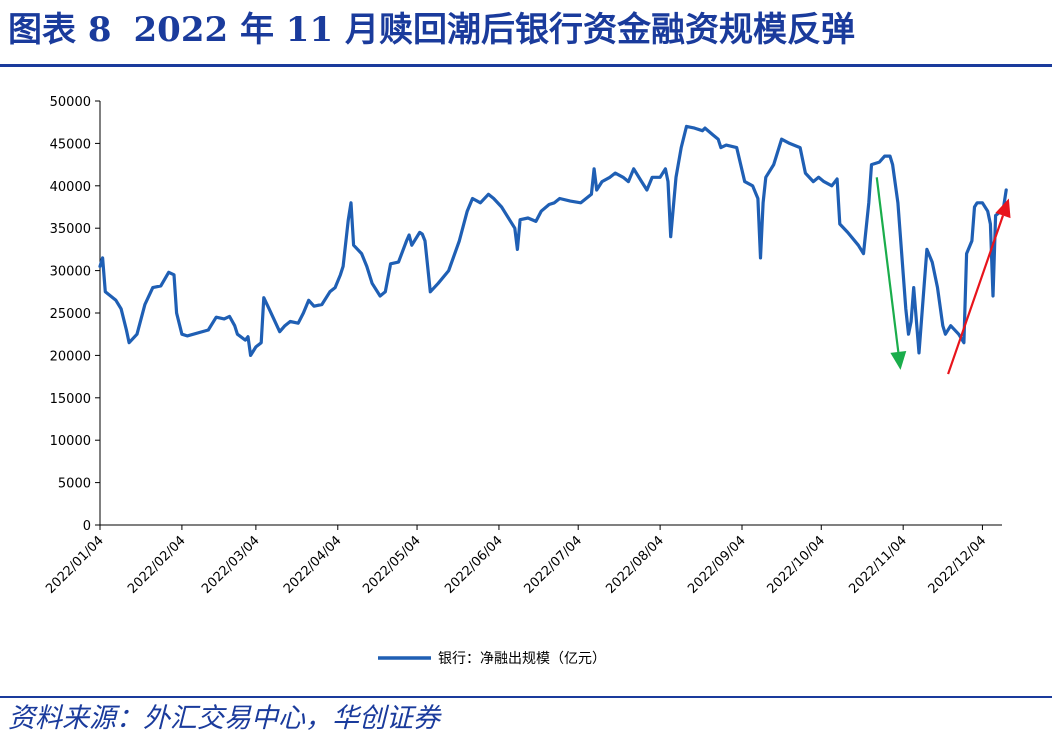 The height and width of the screenshot is (740, 1052). I want to click on arrow-head-down, so click(898, 360).